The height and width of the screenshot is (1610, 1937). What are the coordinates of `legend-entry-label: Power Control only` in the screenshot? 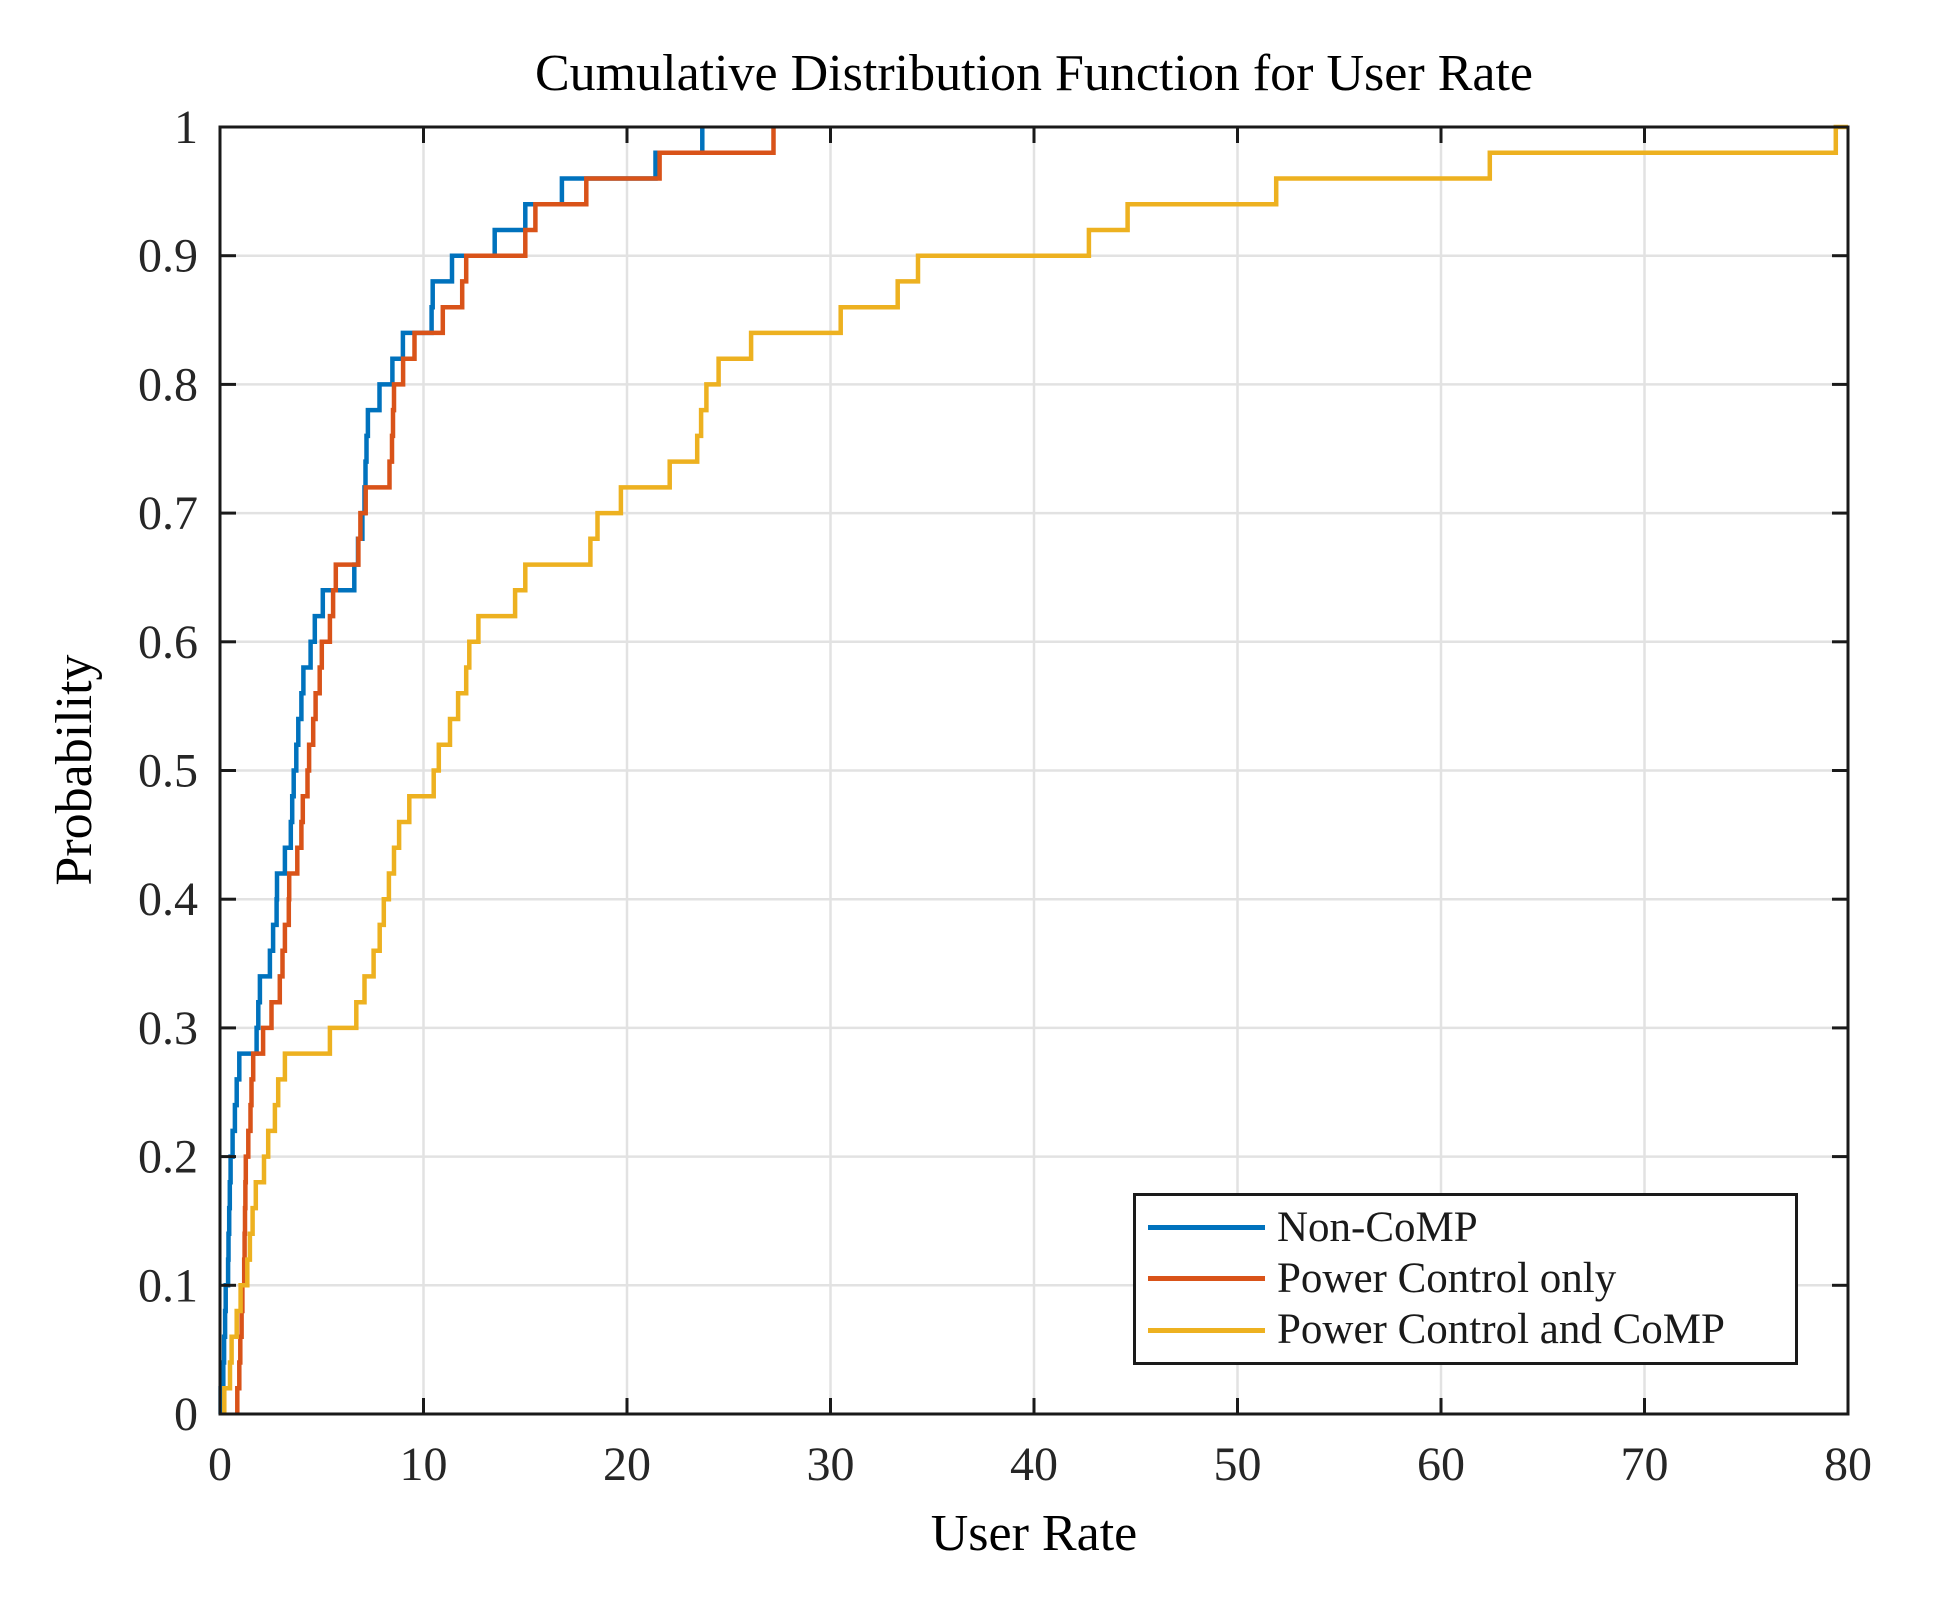 It's located at (1447, 1278).